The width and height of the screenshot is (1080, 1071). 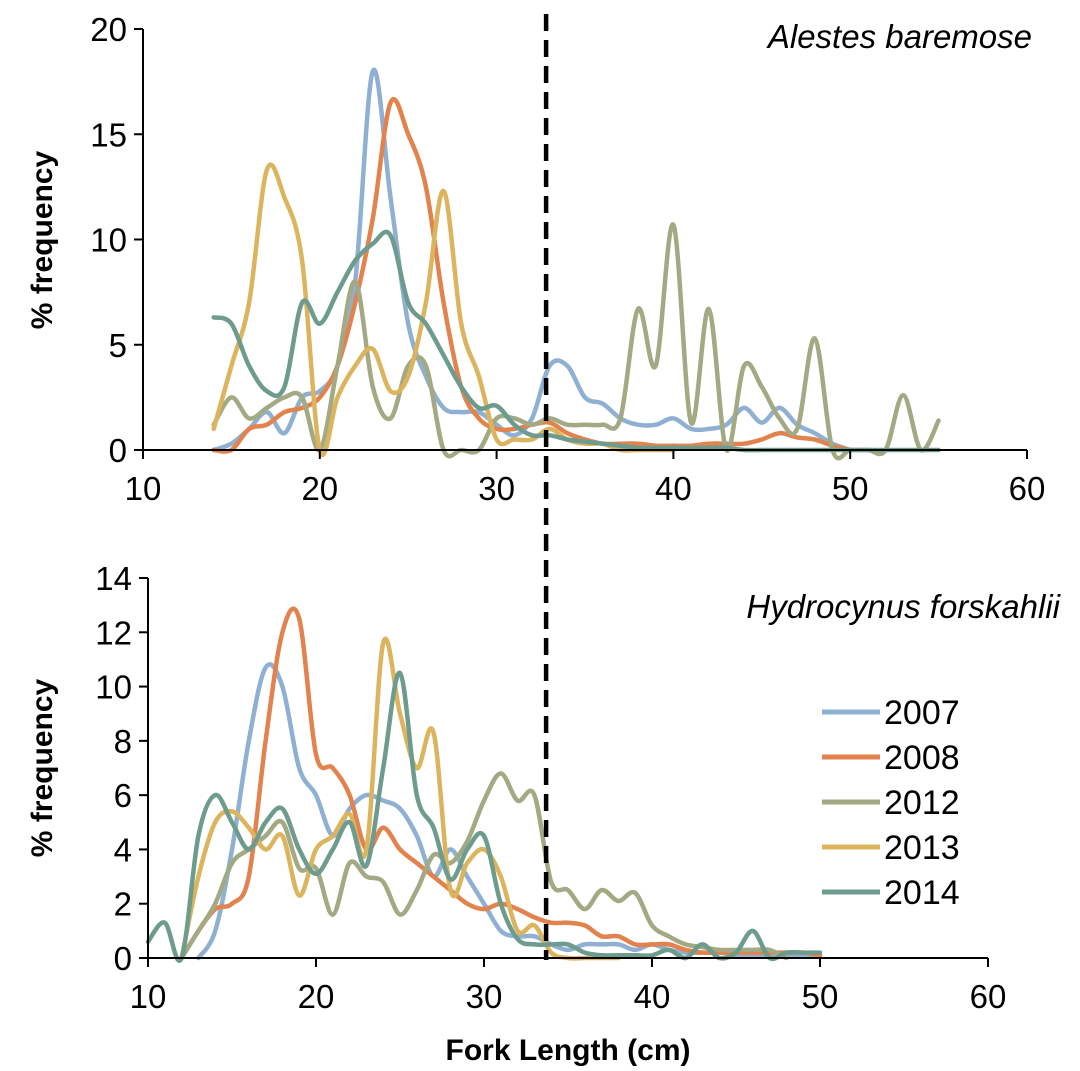 What do you see at coordinates (42, 239) in the screenshot?
I see `y-axis-label-top: % frequency` at bounding box center [42, 239].